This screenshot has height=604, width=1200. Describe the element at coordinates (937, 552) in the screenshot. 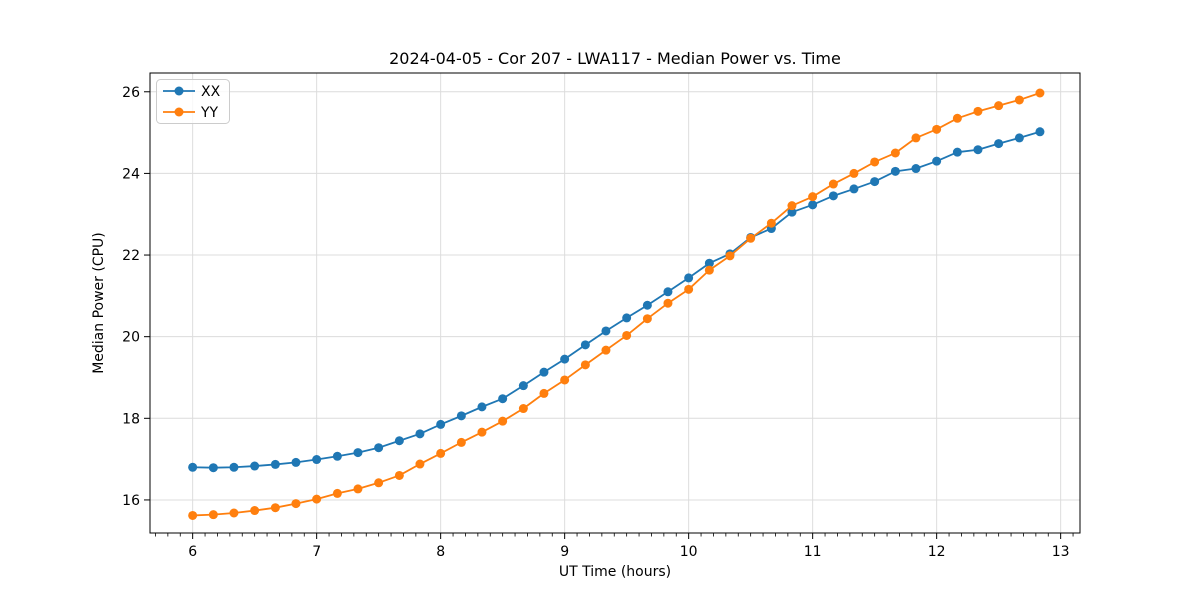

I see `x-tick-label-12: 12` at that location.